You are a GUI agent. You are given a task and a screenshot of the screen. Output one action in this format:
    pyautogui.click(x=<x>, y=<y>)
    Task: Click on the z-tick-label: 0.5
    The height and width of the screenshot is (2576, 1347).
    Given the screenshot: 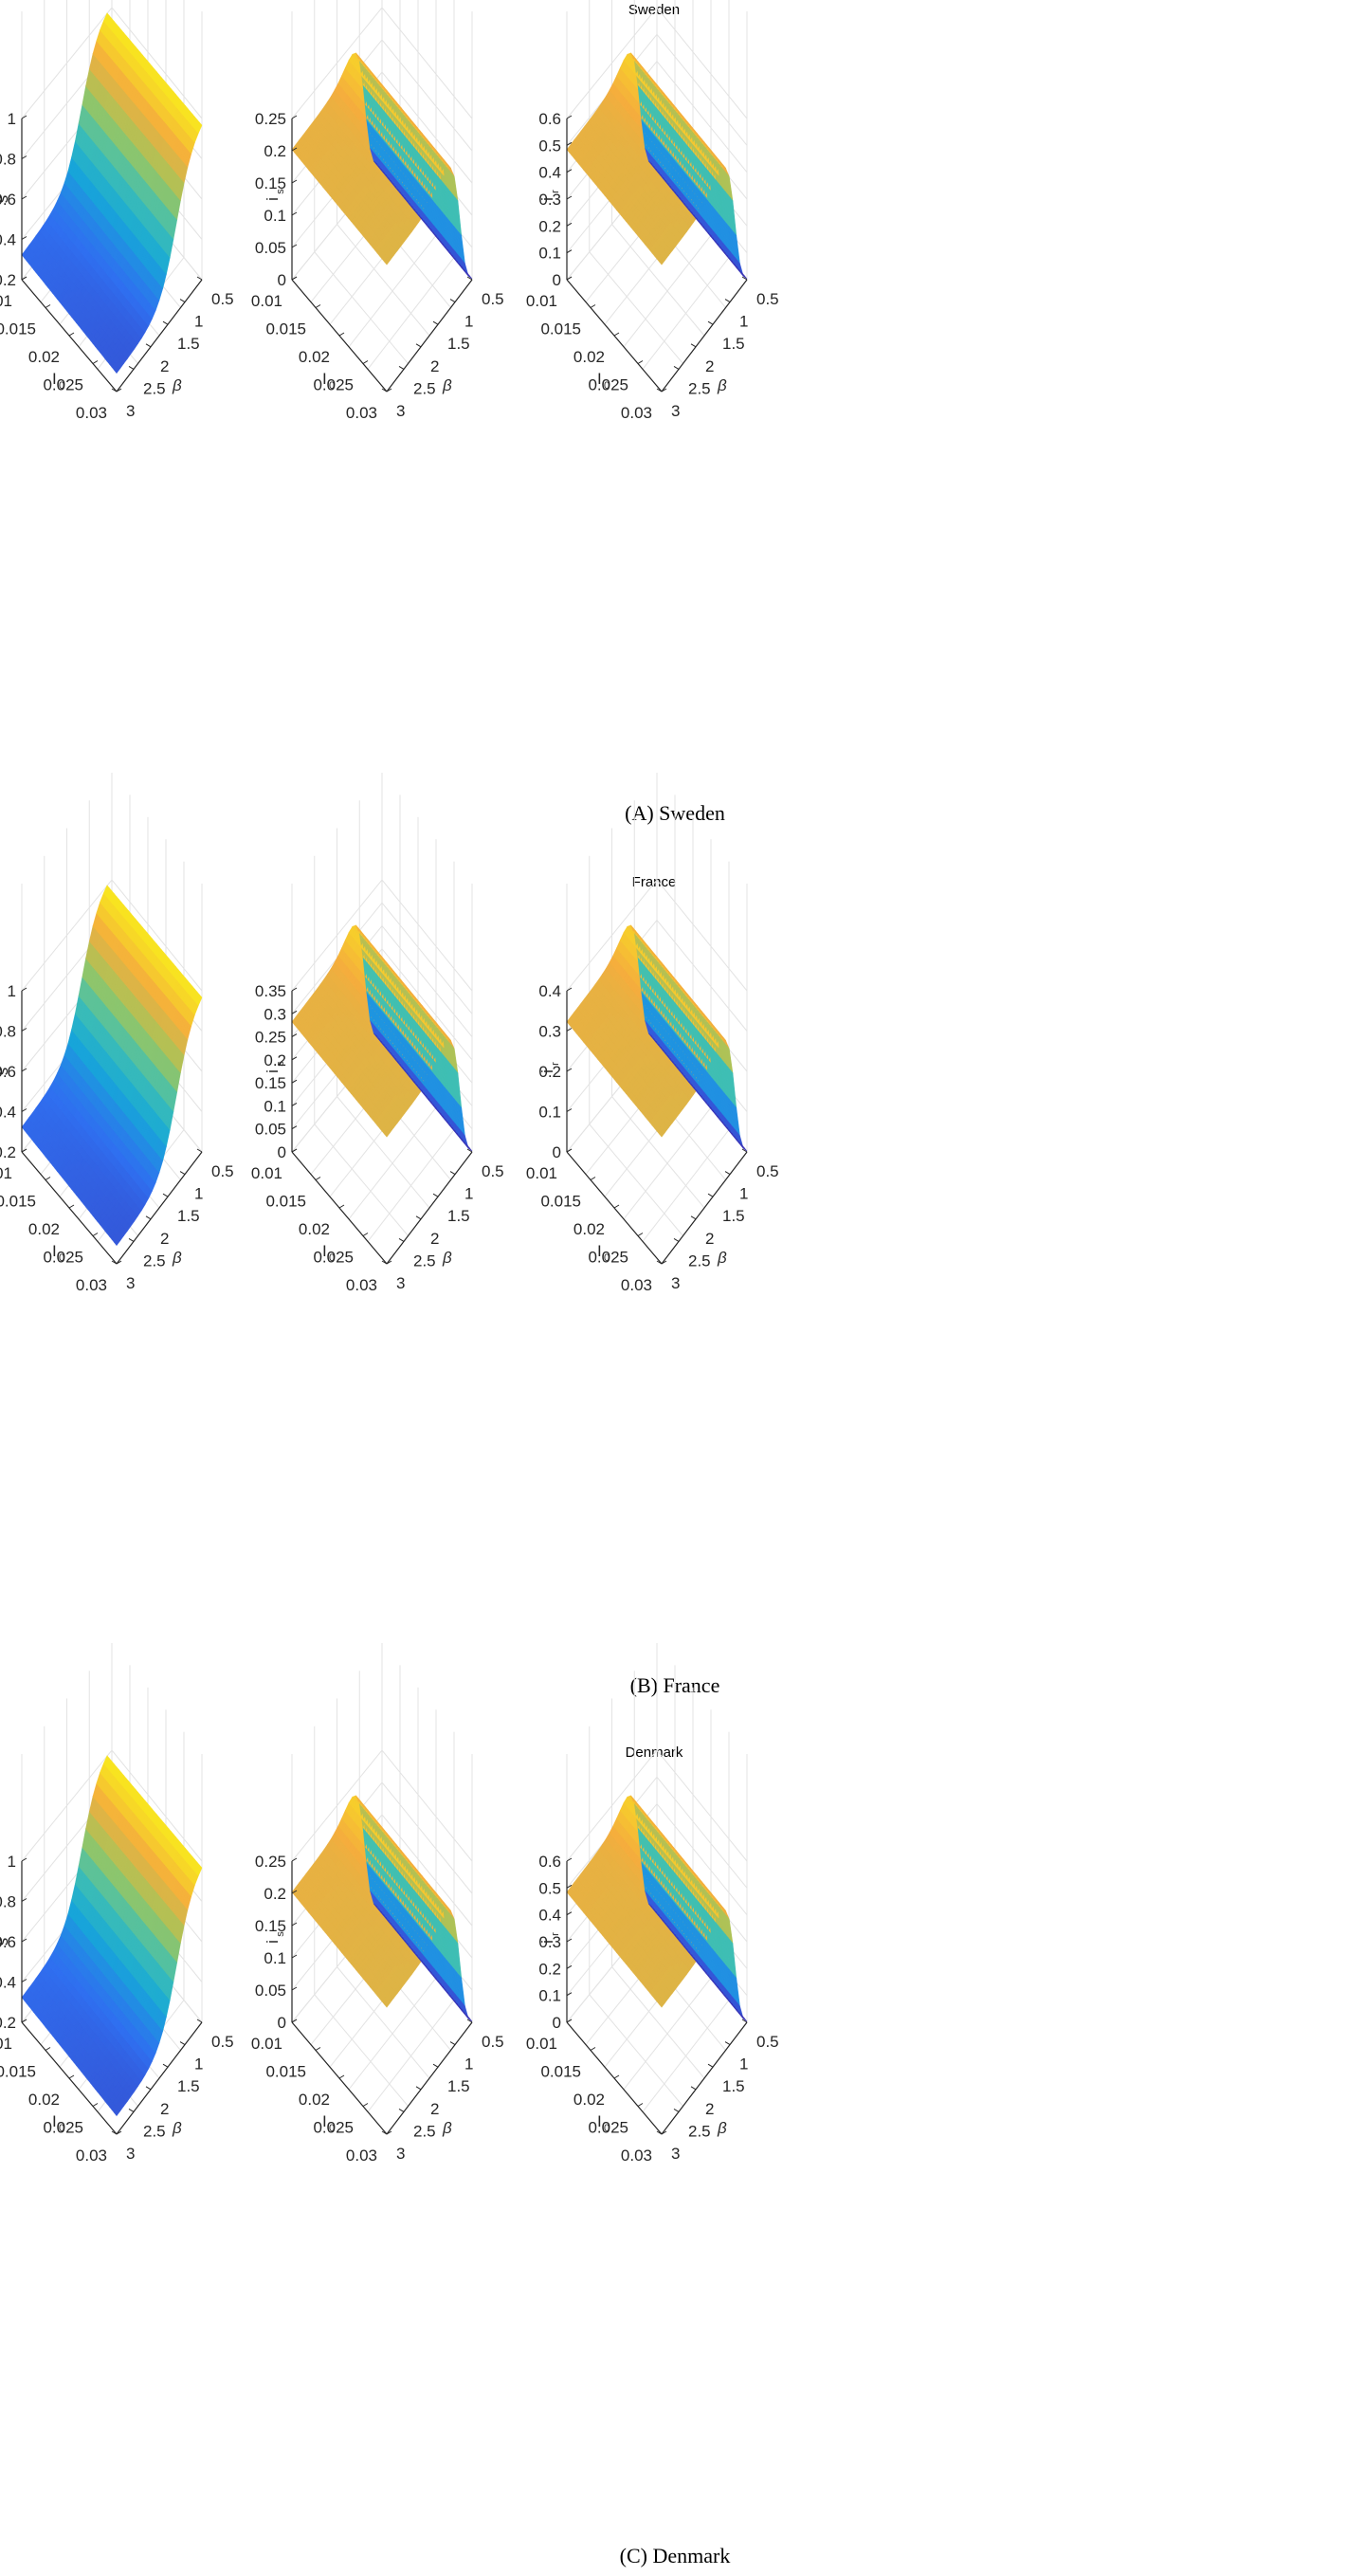 What is the action you would take?
    pyautogui.click(x=549, y=1888)
    